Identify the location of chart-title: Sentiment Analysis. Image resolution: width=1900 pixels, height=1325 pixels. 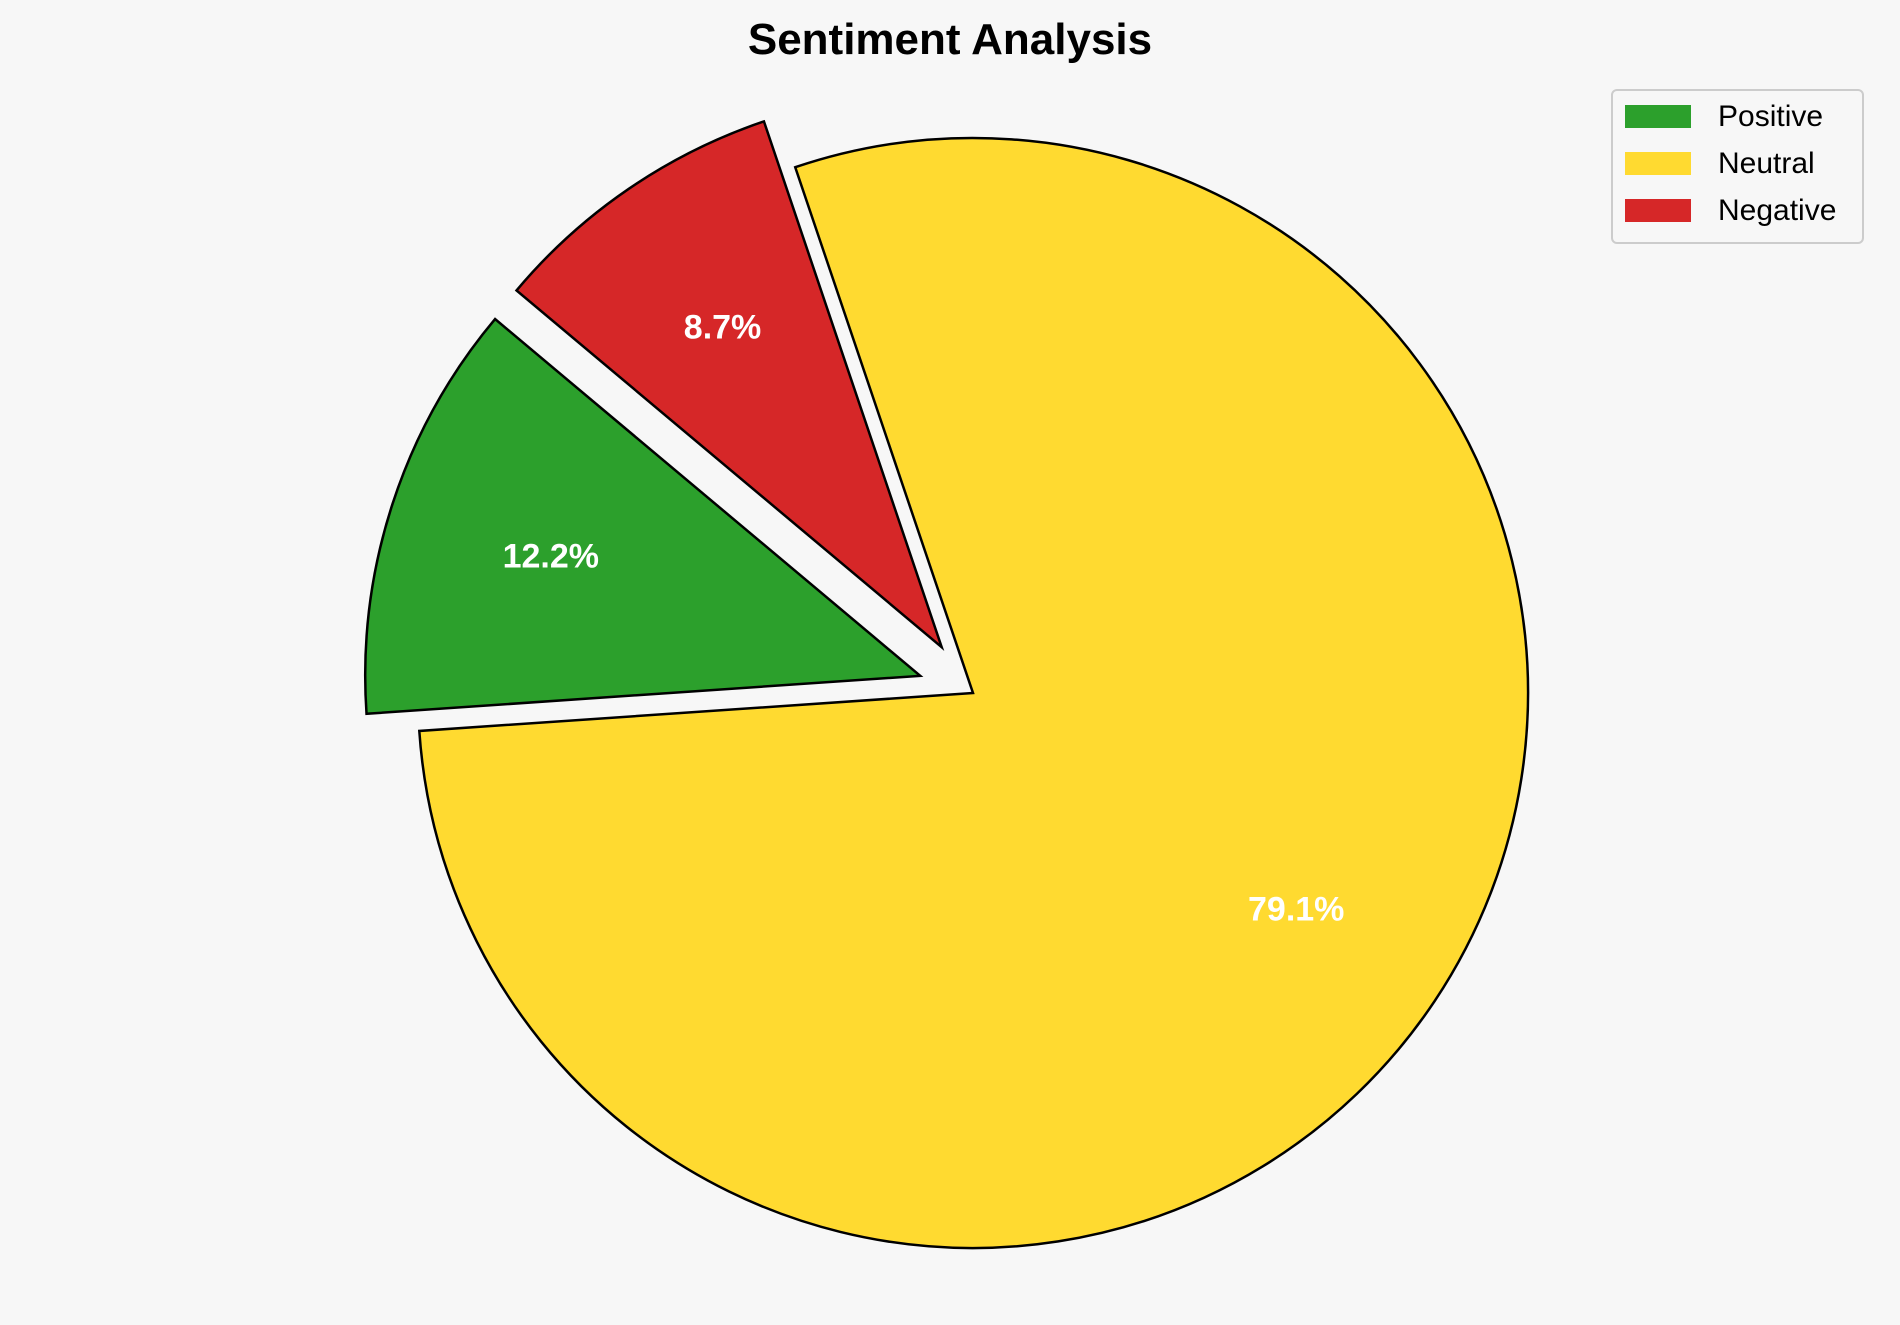
(950, 39).